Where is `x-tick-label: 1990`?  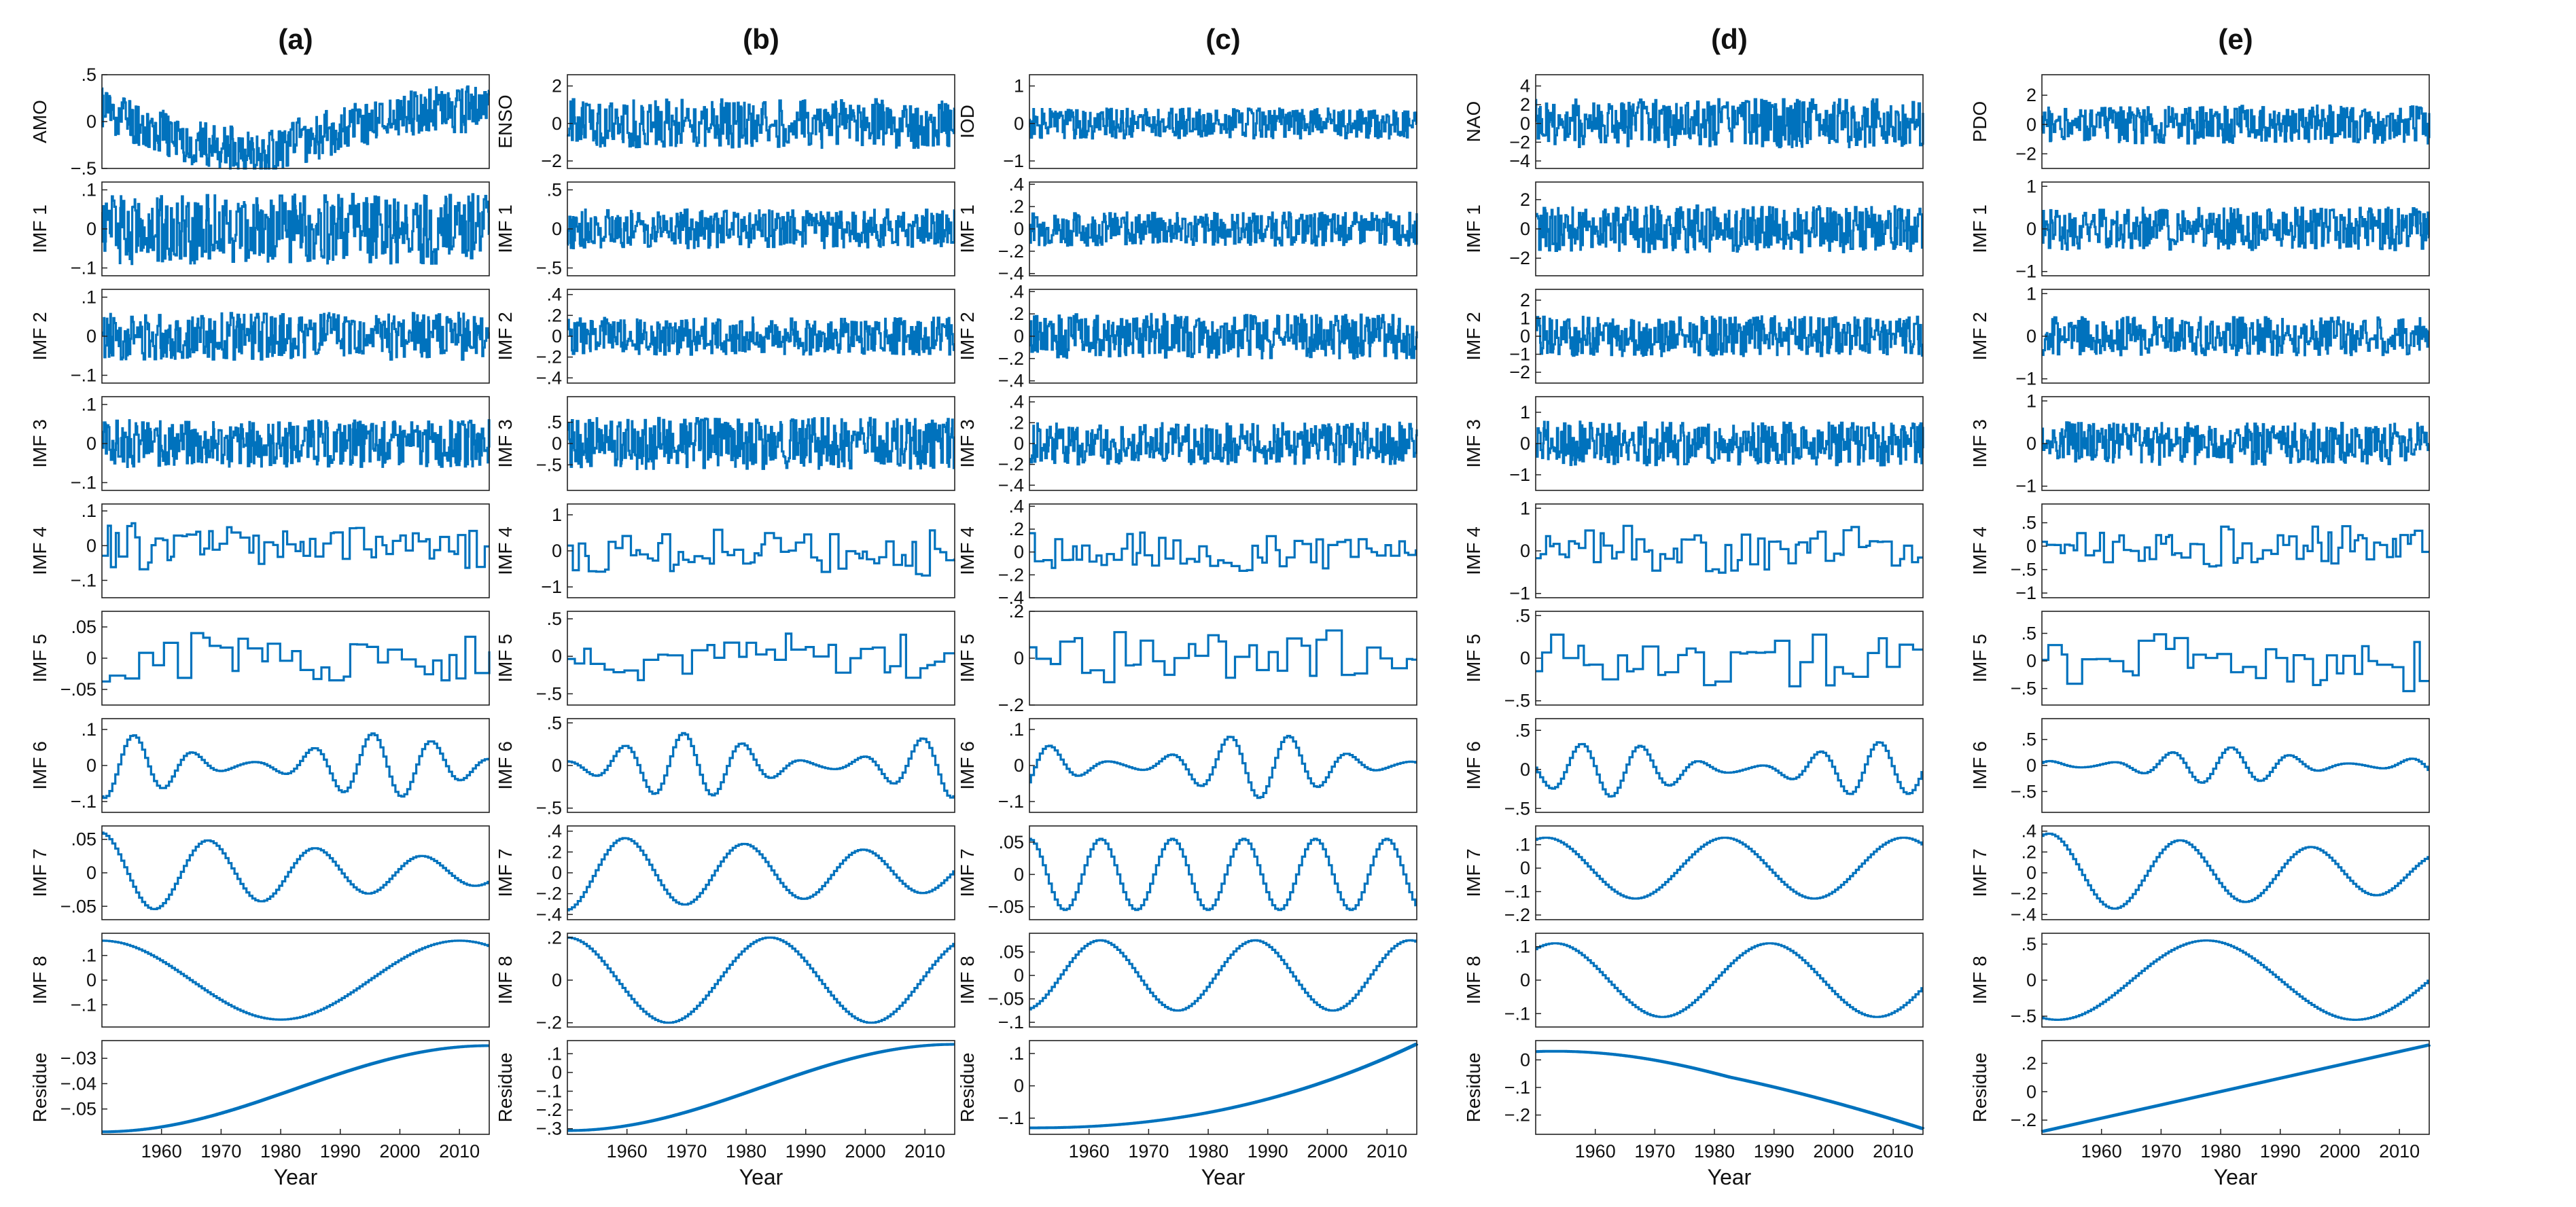 x-tick-label: 1990 is located at coordinates (2280, 1151).